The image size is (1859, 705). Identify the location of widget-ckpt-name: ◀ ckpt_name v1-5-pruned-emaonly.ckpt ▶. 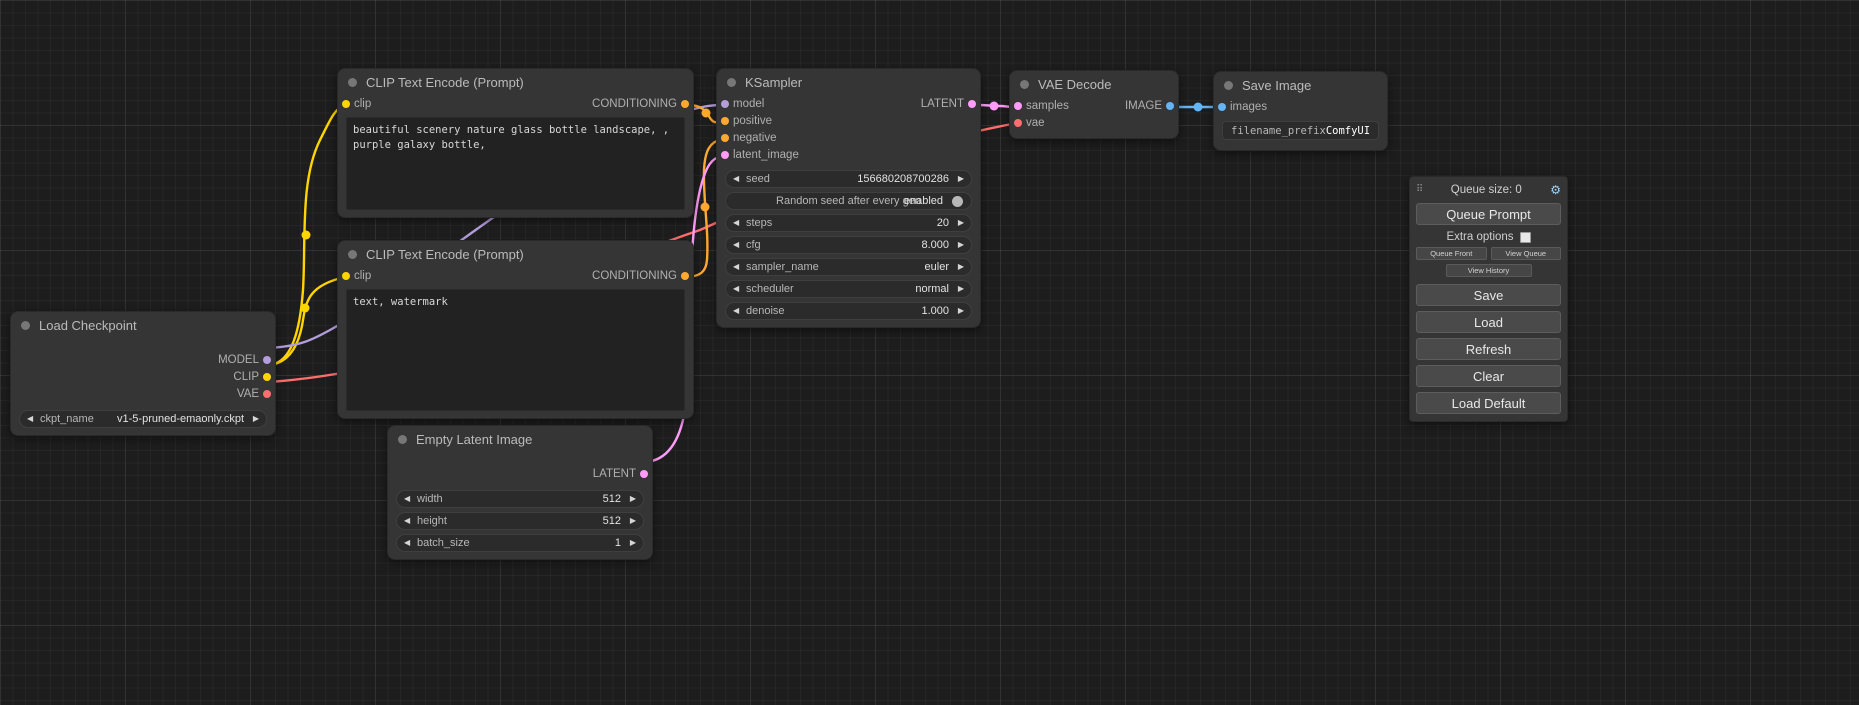
(143, 419).